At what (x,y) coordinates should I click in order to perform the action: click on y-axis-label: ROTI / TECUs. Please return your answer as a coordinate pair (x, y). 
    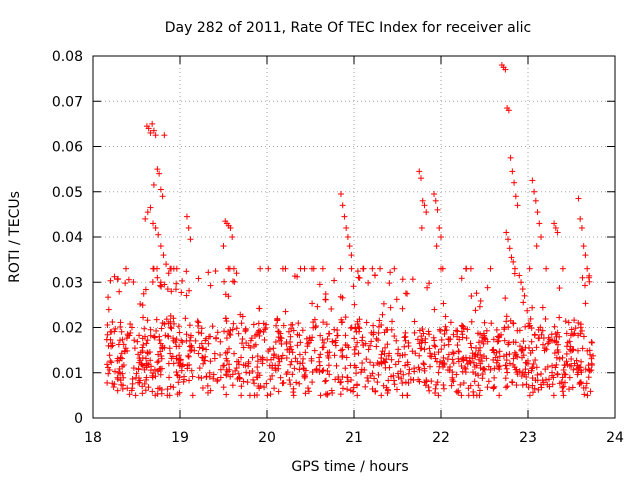
    Looking at the image, I should click on (15, 237).